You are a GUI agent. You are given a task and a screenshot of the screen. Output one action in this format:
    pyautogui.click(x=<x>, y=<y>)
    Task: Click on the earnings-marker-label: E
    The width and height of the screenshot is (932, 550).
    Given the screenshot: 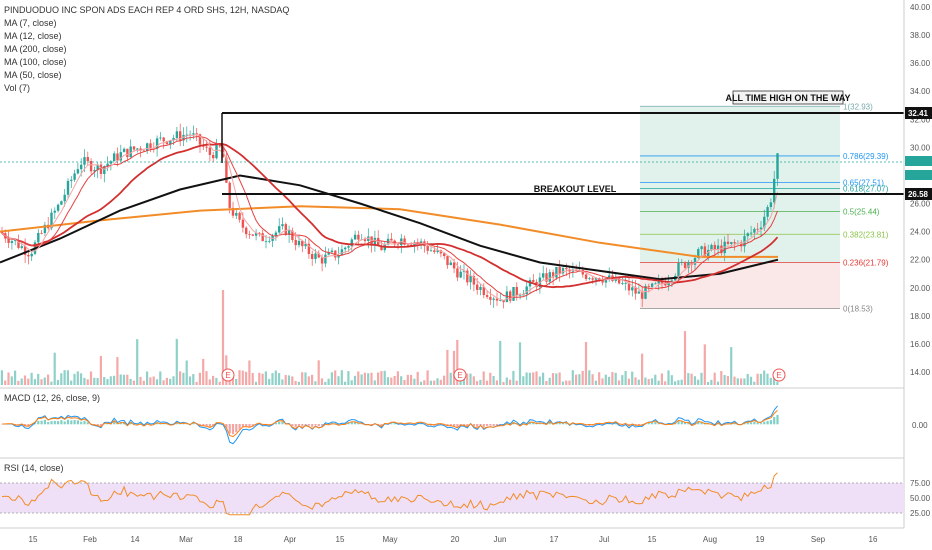 What is the action you would take?
    pyautogui.click(x=459, y=375)
    